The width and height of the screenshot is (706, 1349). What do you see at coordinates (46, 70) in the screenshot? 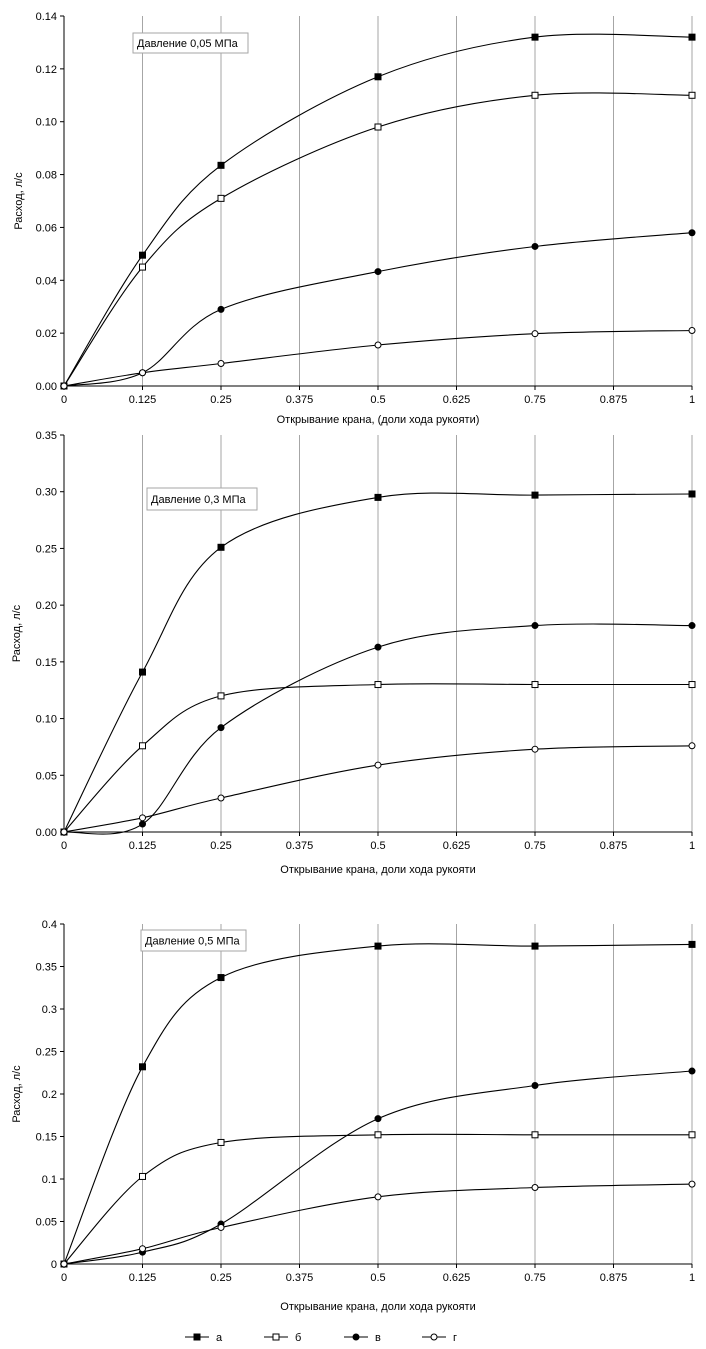
I see `y-tick-label: 0.12` at bounding box center [46, 70].